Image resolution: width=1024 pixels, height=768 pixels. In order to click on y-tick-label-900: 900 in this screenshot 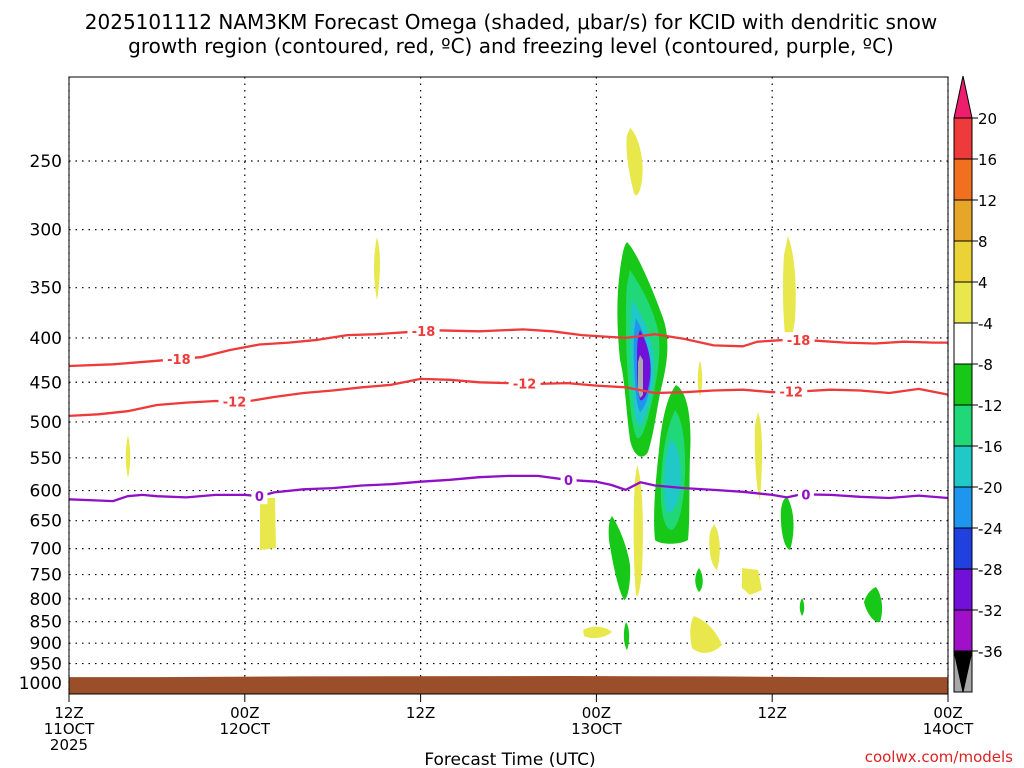, I will do `click(46, 644)`.